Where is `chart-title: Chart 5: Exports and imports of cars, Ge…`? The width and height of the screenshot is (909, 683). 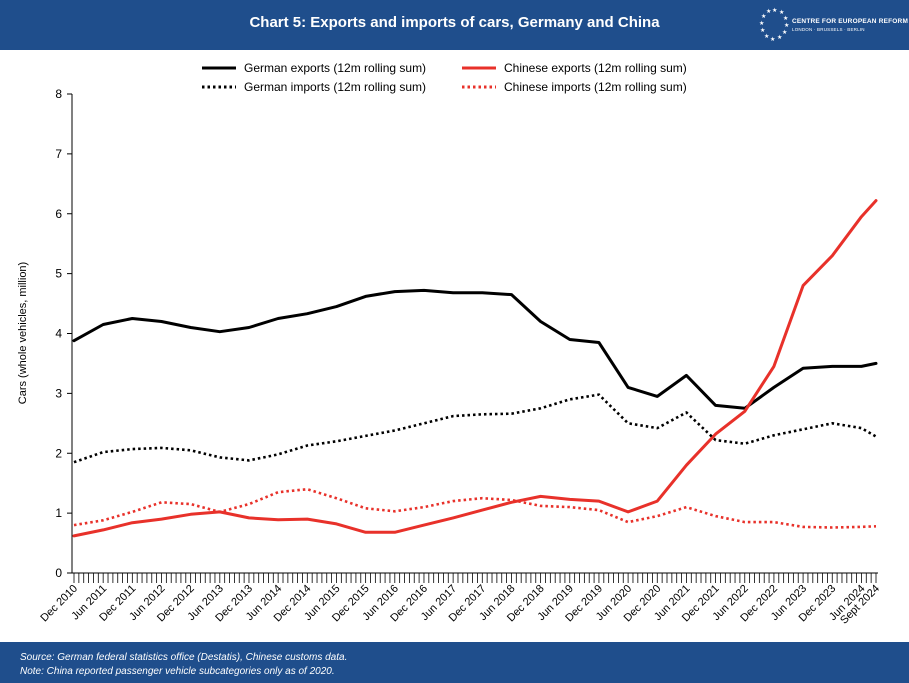 chart-title: Chart 5: Exports and imports of cars, Ge… is located at coordinates (454, 22).